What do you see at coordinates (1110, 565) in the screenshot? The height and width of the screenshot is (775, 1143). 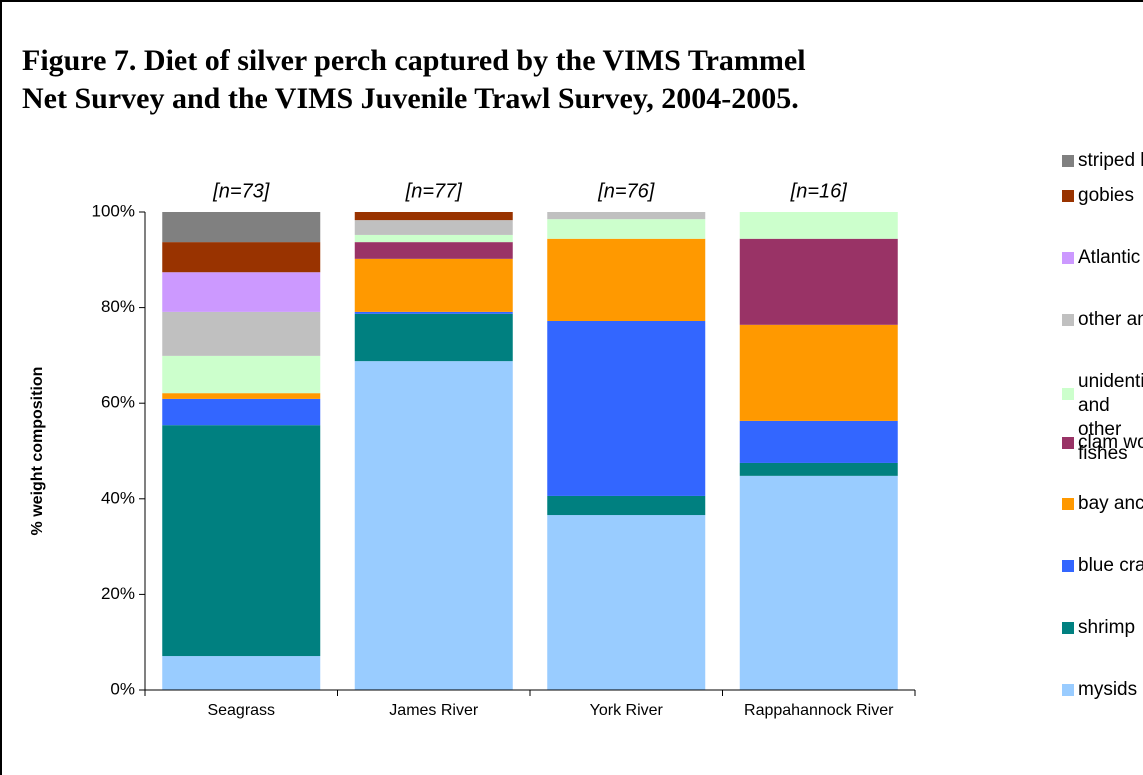 I see `legend-label: blue crabs` at bounding box center [1110, 565].